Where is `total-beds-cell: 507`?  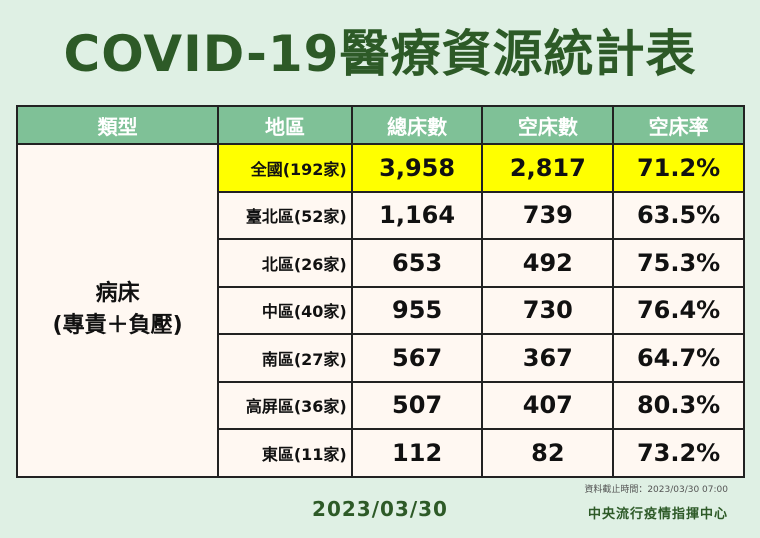 total-beds-cell: 507 is located at coordinates (417, 405).